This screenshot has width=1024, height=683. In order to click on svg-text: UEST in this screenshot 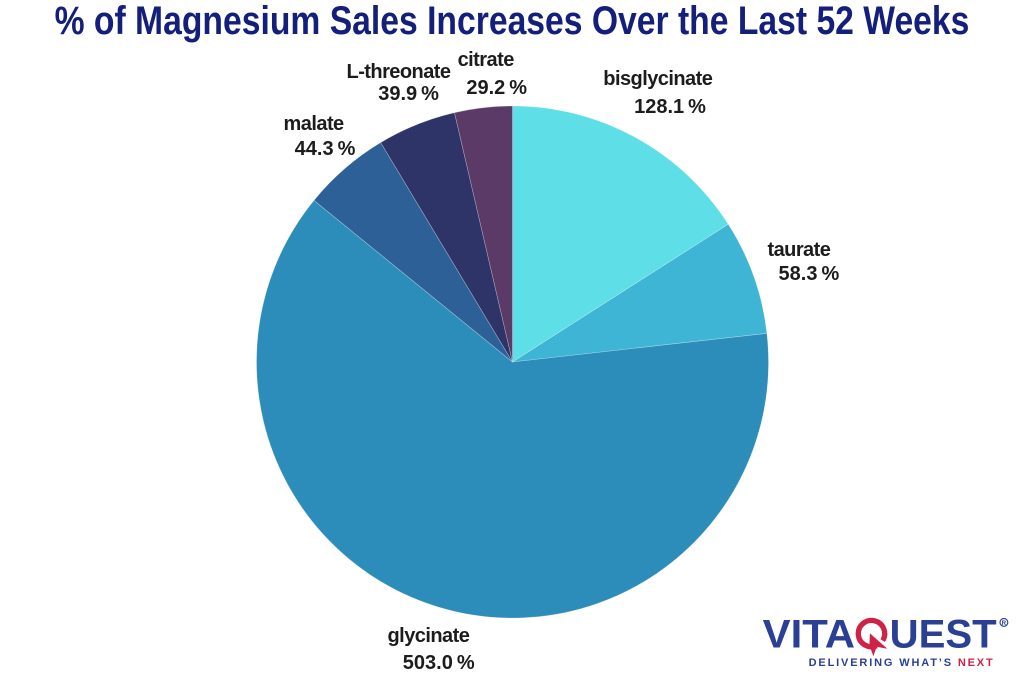, I will do `click(943, 635)`.